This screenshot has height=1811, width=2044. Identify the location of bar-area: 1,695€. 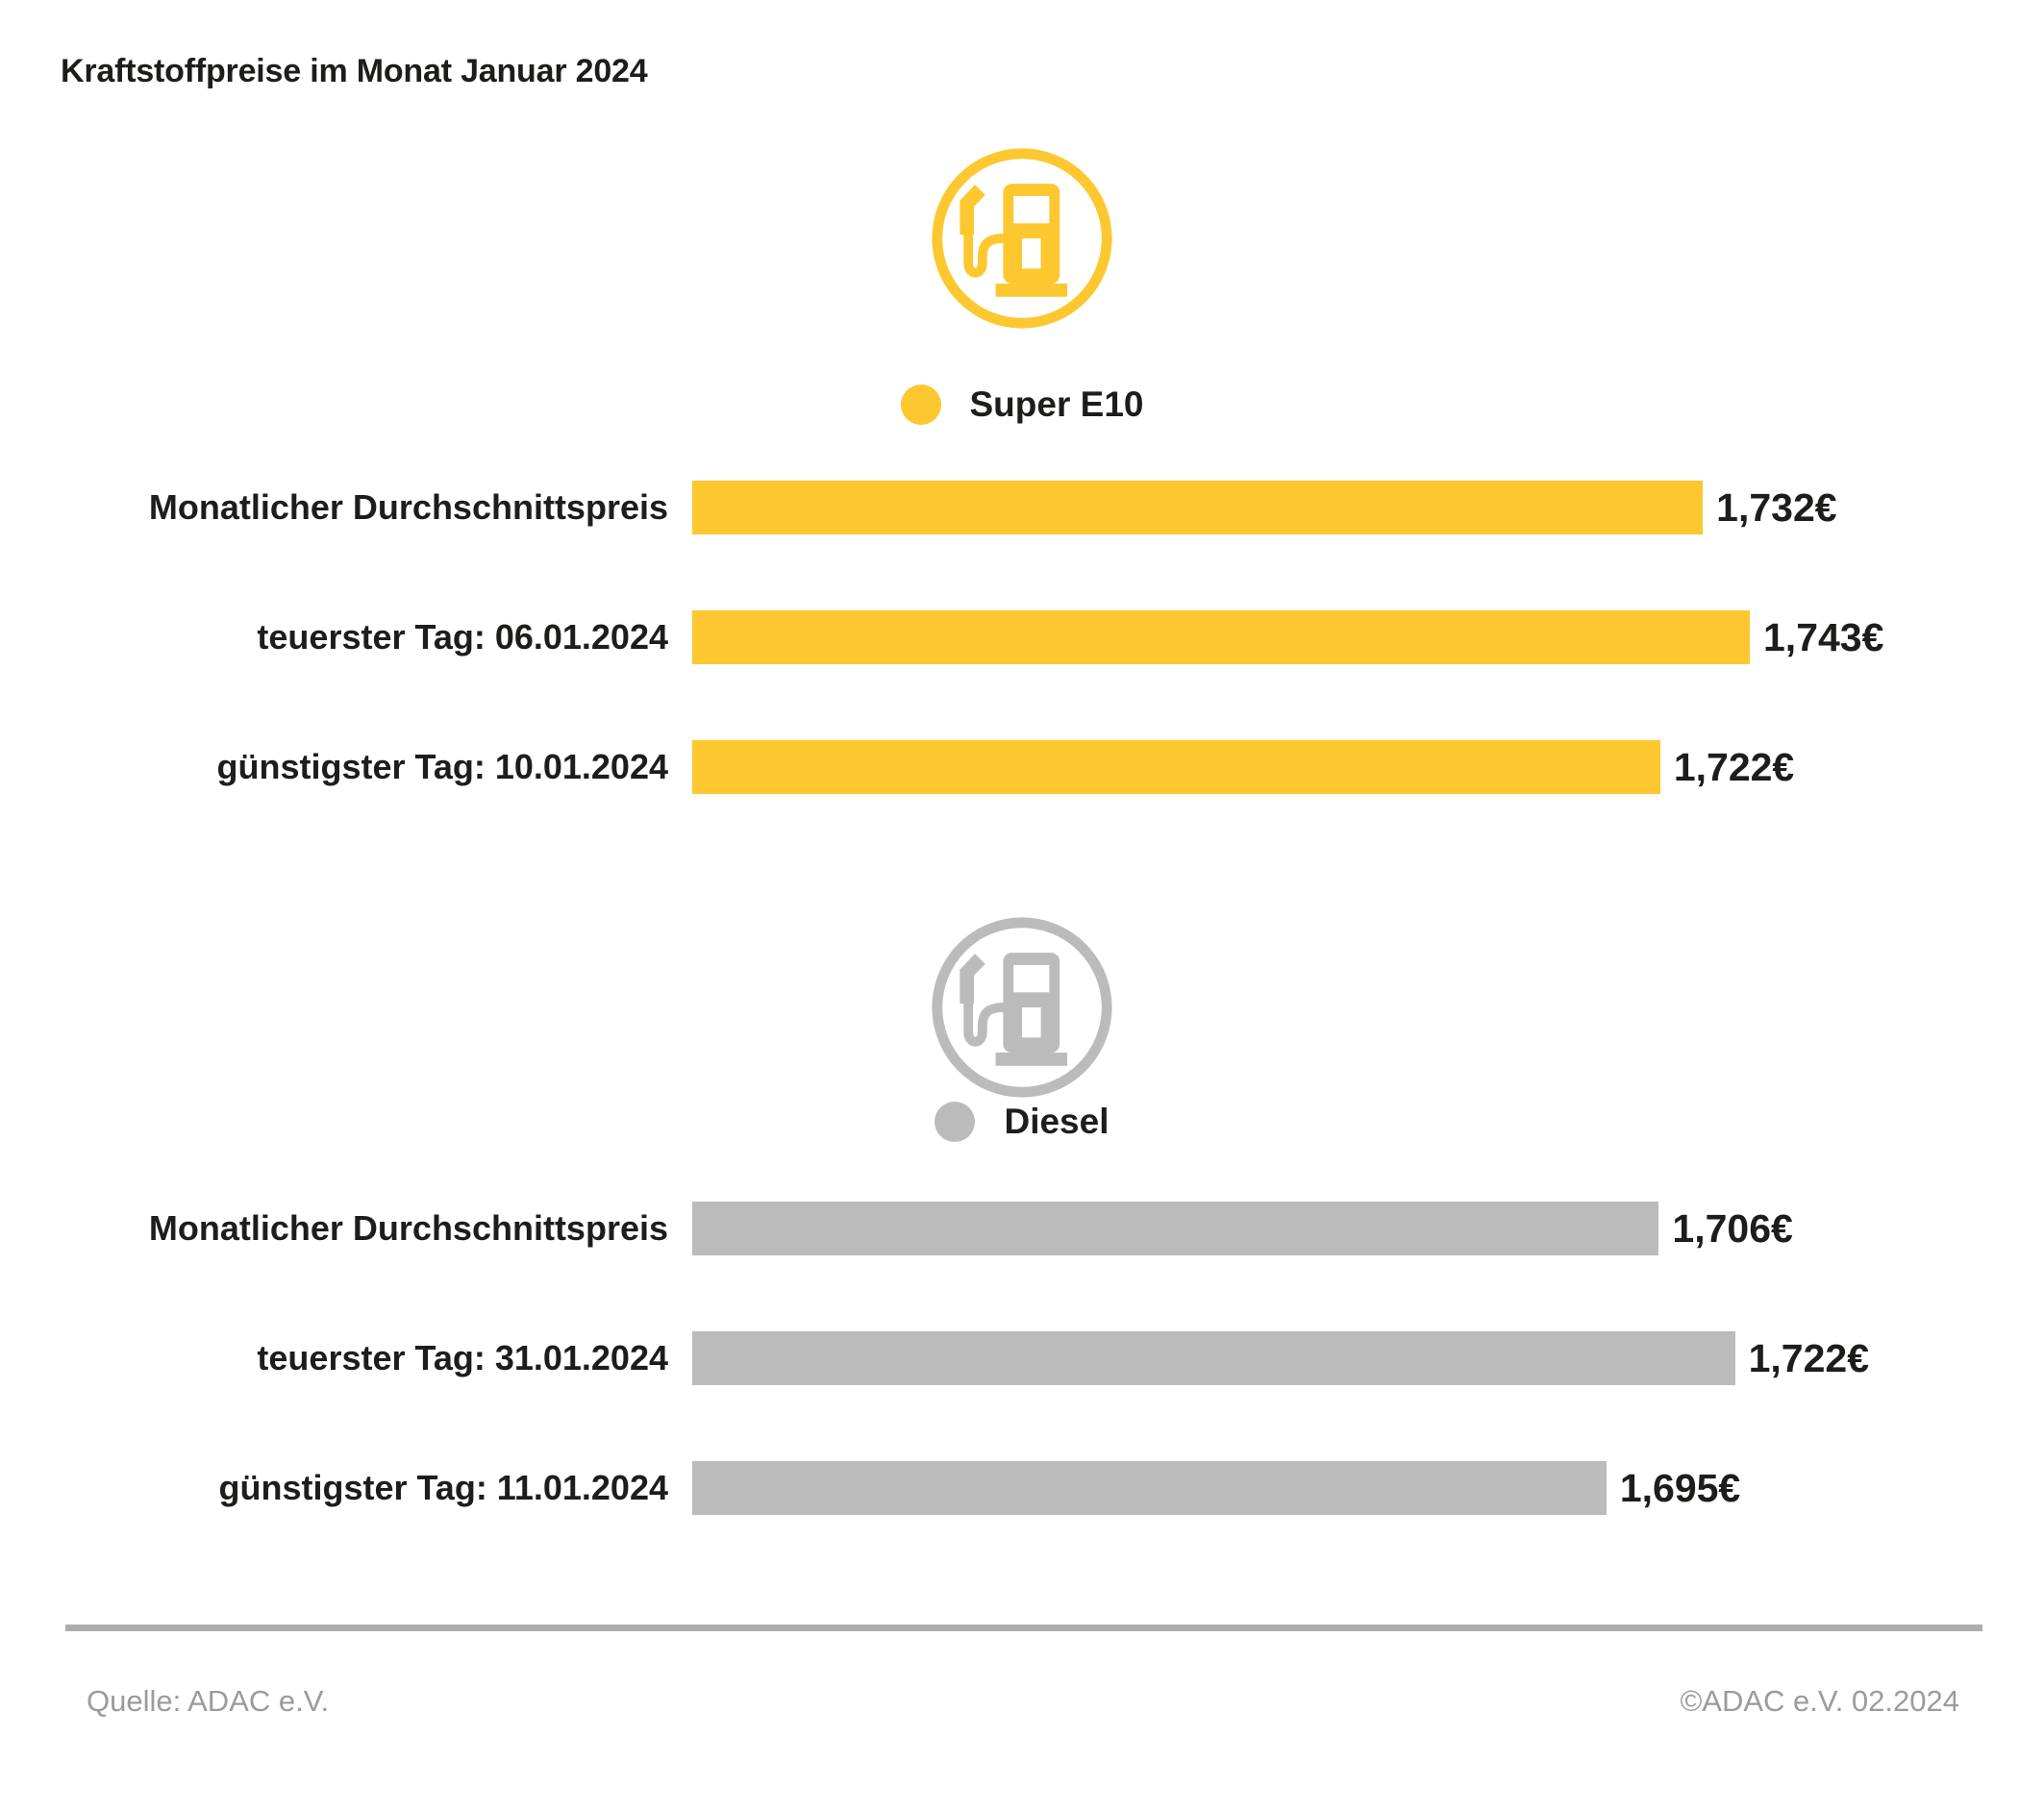
(1221, 1488).